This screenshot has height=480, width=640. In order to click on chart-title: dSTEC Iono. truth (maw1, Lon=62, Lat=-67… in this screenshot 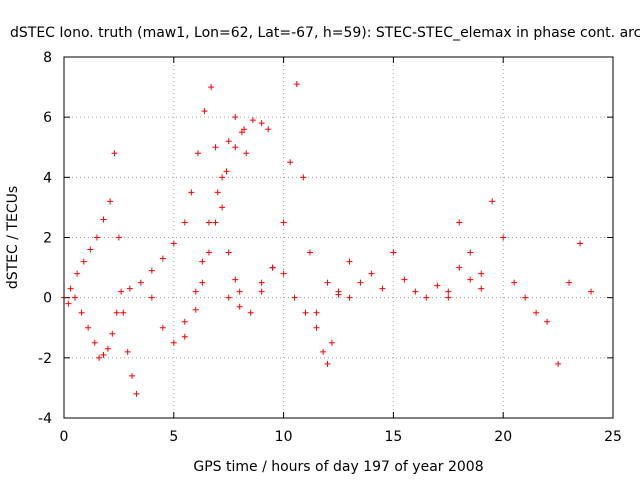, I will do `click(325, 33)`.